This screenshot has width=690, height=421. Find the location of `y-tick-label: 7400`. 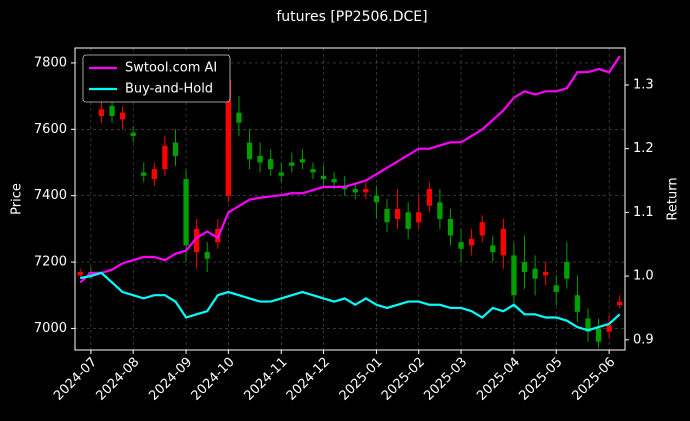

y-tick-label: 7400 is located at coordinates (50, 195).